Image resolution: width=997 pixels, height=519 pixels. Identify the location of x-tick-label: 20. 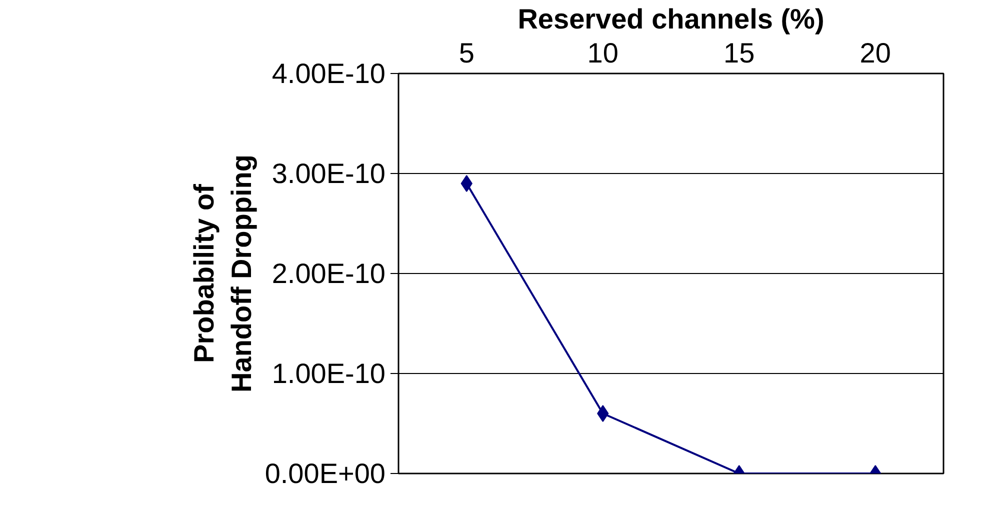
(875, 53).